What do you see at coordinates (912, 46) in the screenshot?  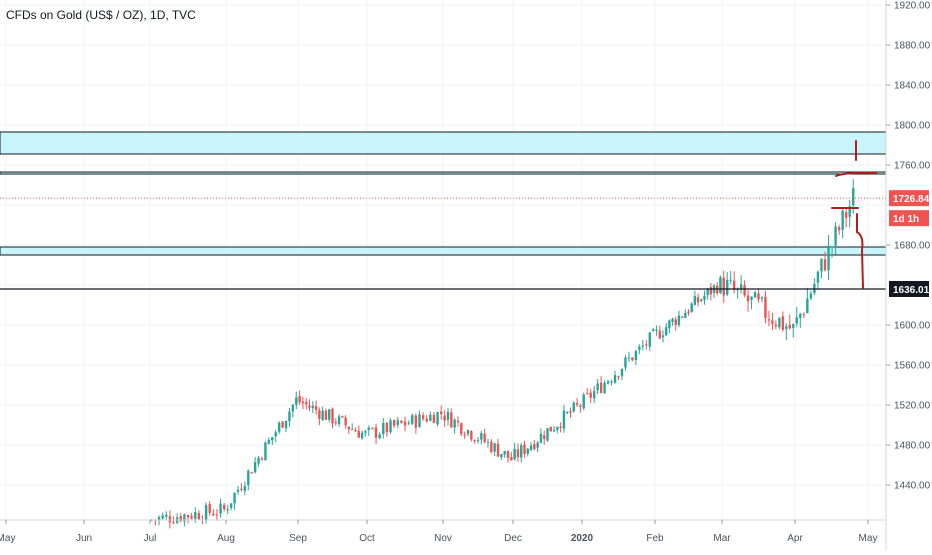 I see `y-tick-label: 1880.00` at bounding box center [912, 46].